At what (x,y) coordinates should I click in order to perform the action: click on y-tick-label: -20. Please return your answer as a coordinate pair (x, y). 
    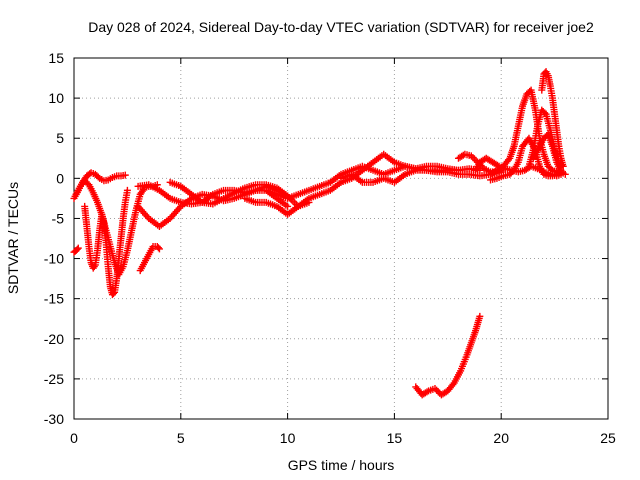
    Looking at the image, I should click on (54, 339).